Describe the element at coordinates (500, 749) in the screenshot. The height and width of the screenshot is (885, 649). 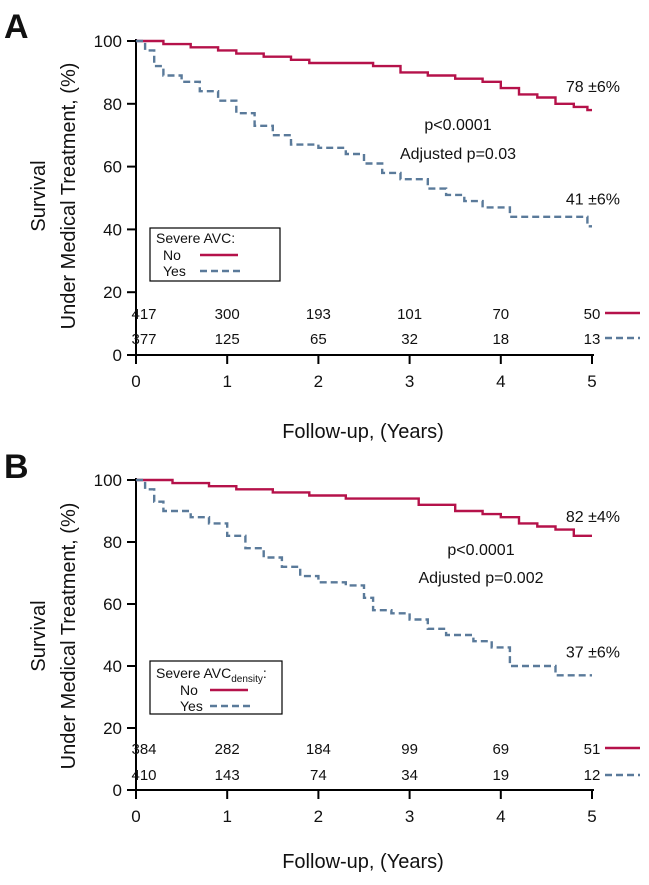
I see `risk-count-no: 69` at that location.